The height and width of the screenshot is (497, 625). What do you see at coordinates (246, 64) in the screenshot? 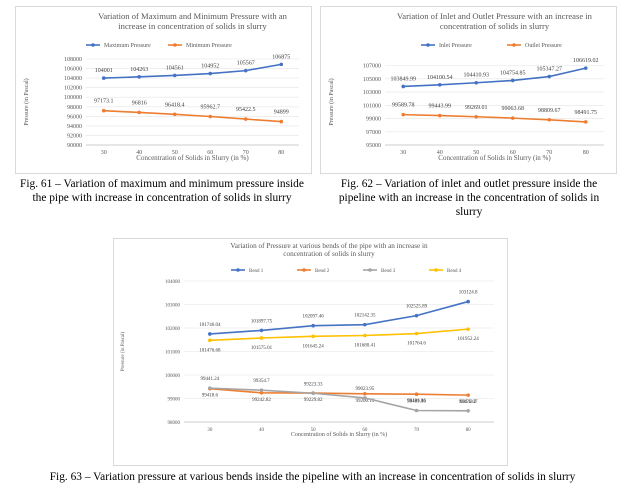
I see `data-label: 105567` at bounding box center [246, 64].